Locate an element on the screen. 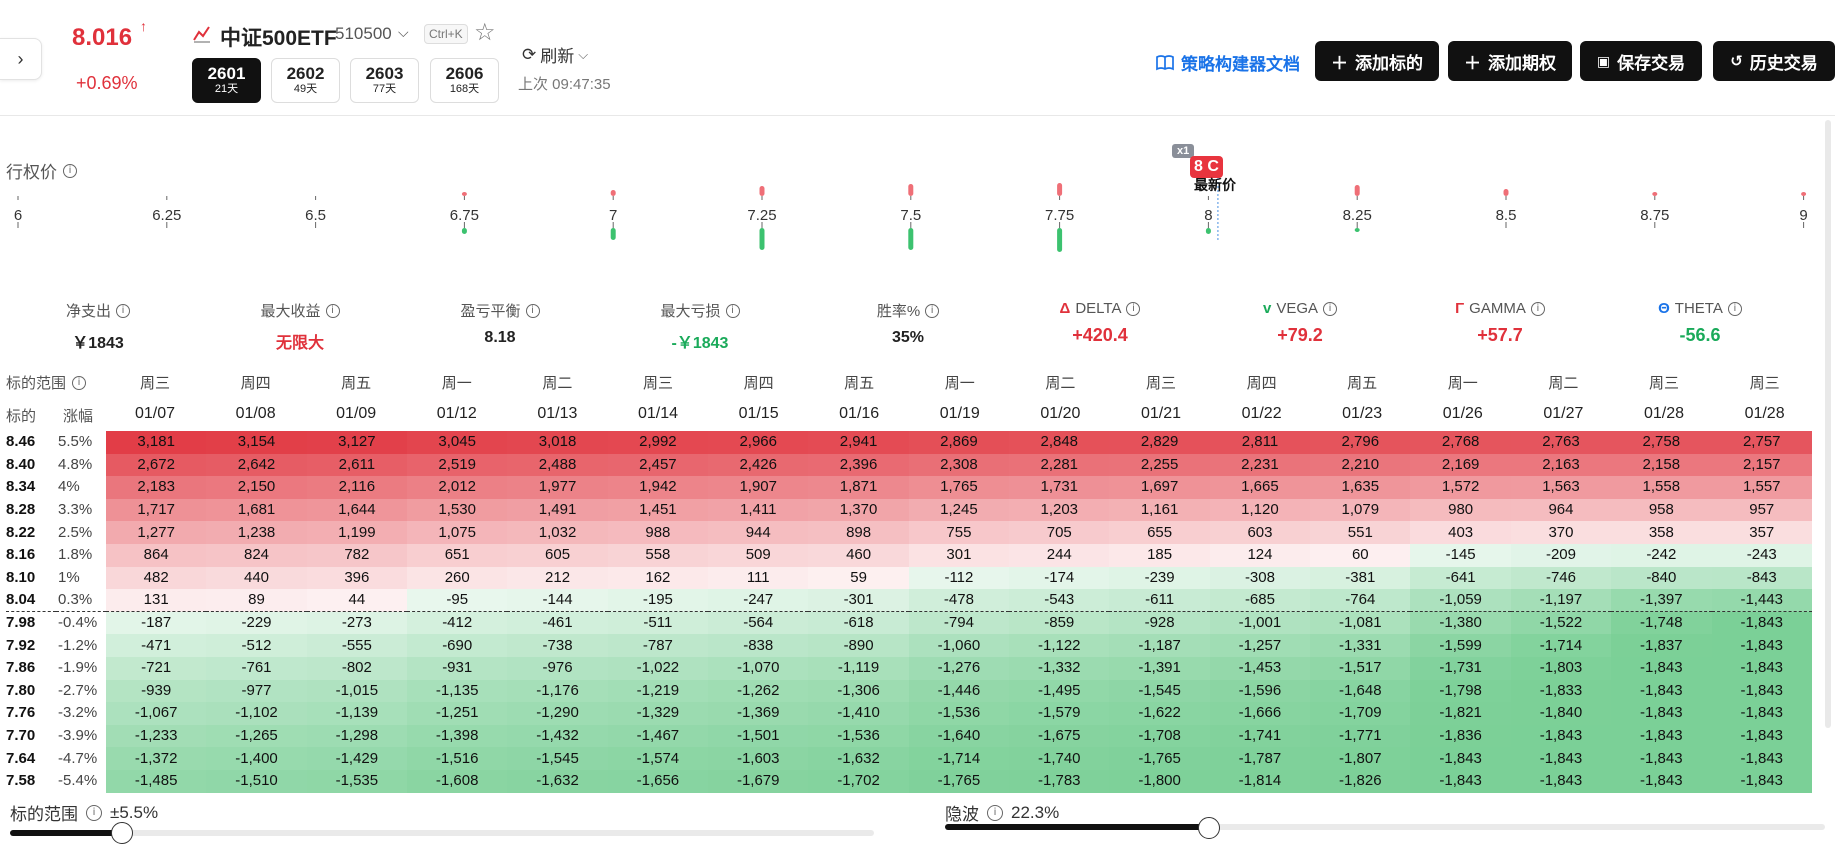 The image size is (1835, 848). weekday-header: 周二 is located at coordinates (1563, 383).